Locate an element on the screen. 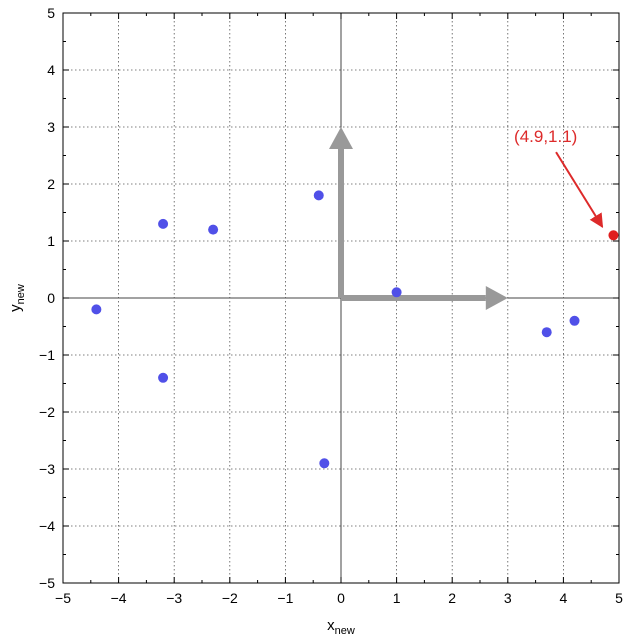 This screenshot has width=640, height=640. x-tick-label: −1 is located at coordinates (285, 598).